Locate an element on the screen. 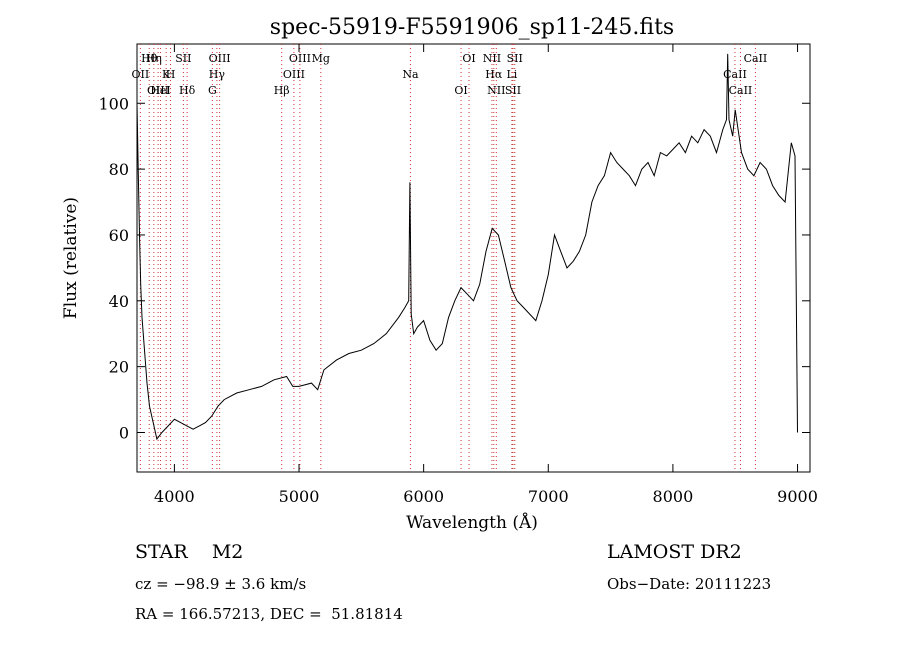 The image size is (900, 650). line-label: OII is located at coordinates (141, 74).